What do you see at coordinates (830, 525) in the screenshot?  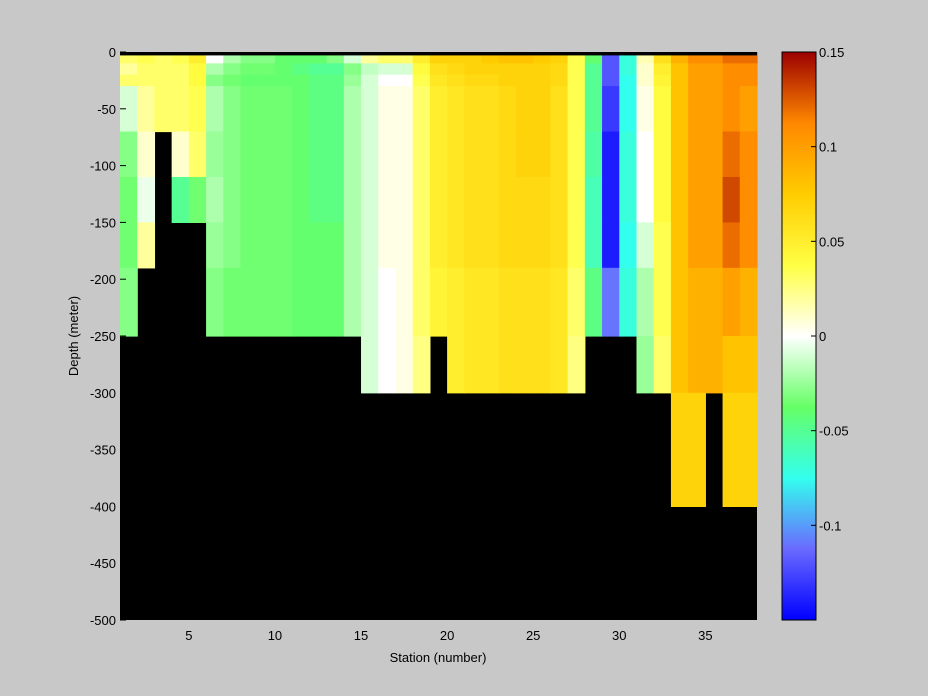 I see `colorbar-tick-label: -0.1` at bounding box center [830, 525].